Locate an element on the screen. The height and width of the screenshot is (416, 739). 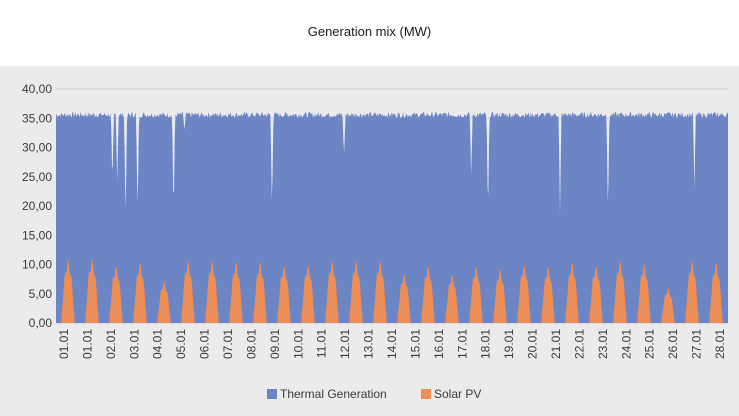
x-tick-label: 23.01 is located at coordinates (603, 344).